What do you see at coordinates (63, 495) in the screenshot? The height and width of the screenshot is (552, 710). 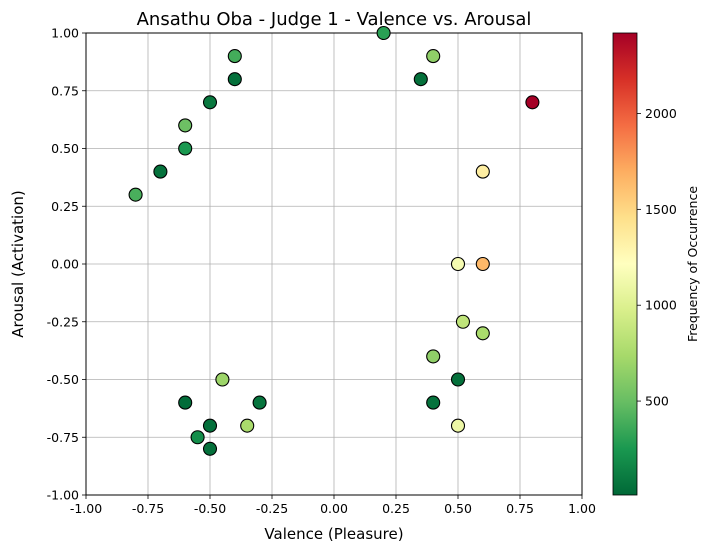 I see `y-tick-label: -1.00` at bounding box center [63, 495].